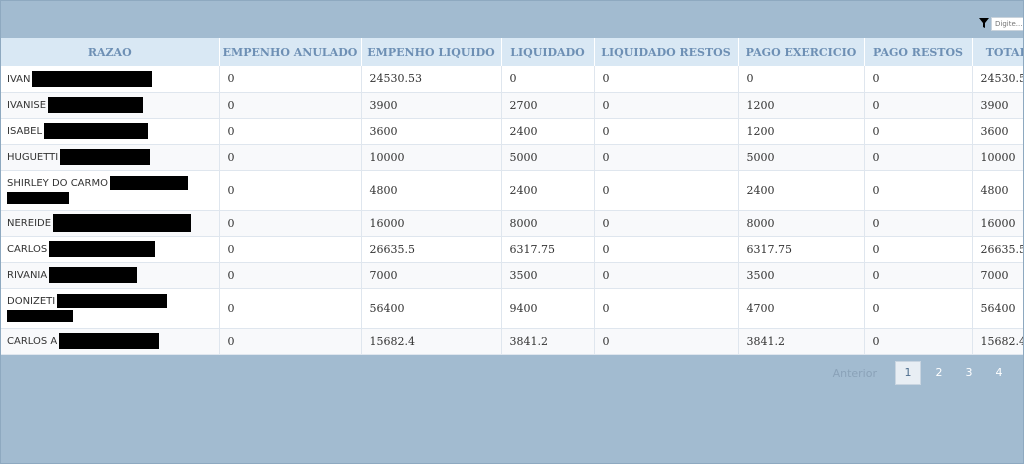  Describe the element at coordinates (801, 52) in the screenshot. I see `column-header-pago-exercicio: PAGO EXERCICIO` at that location.